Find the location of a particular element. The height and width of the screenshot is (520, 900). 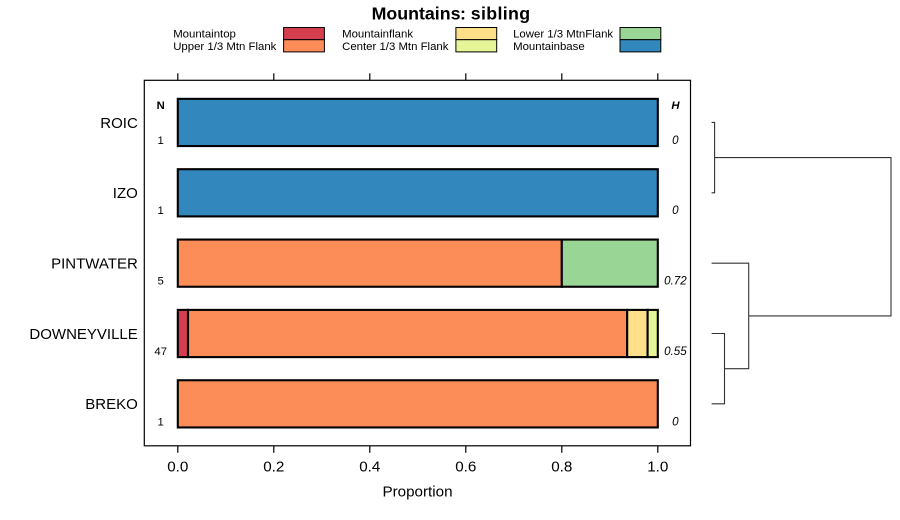

svg-text: H is located at coordinates (675, 106).